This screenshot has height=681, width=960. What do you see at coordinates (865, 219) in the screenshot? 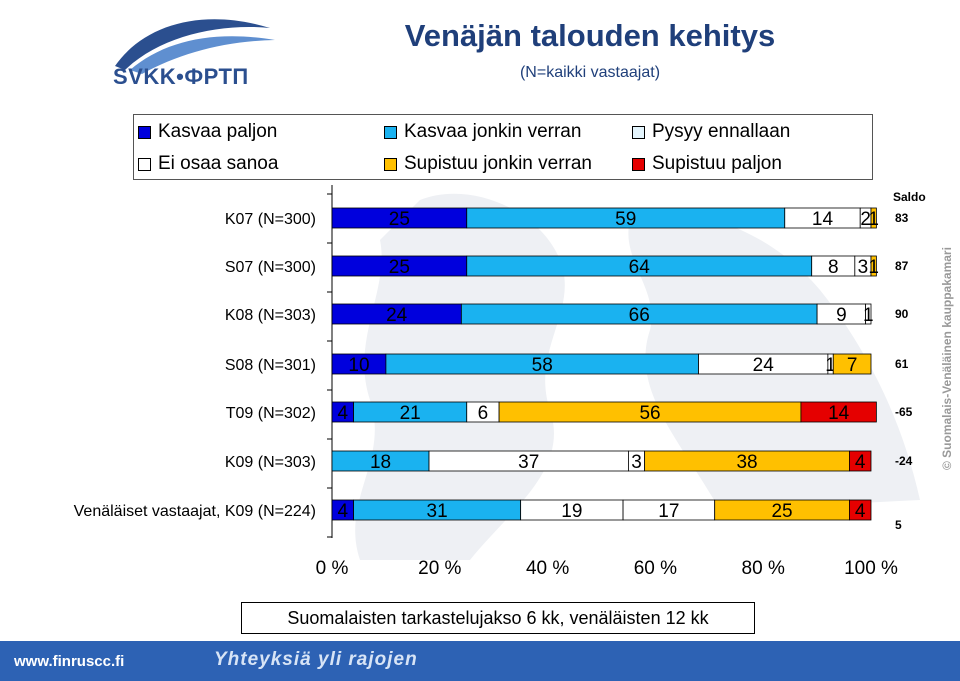
I see `bar-value-label: 2` at bounding box center [865, 219].